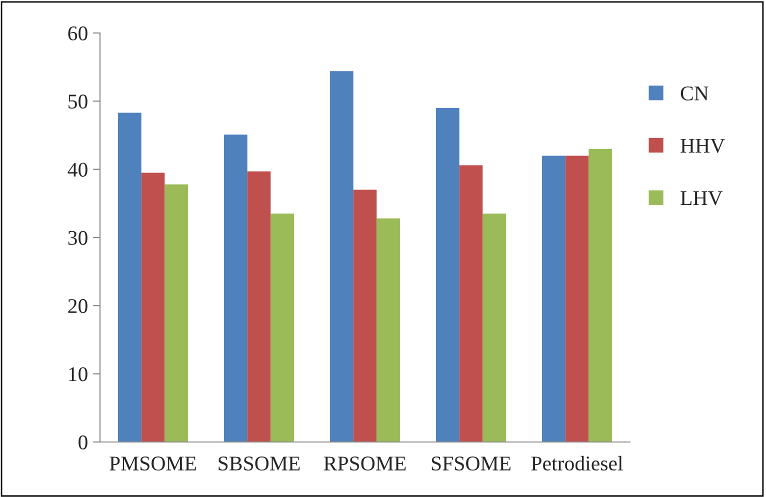  I want to click on legend-label: HHV, so click(702, 145).